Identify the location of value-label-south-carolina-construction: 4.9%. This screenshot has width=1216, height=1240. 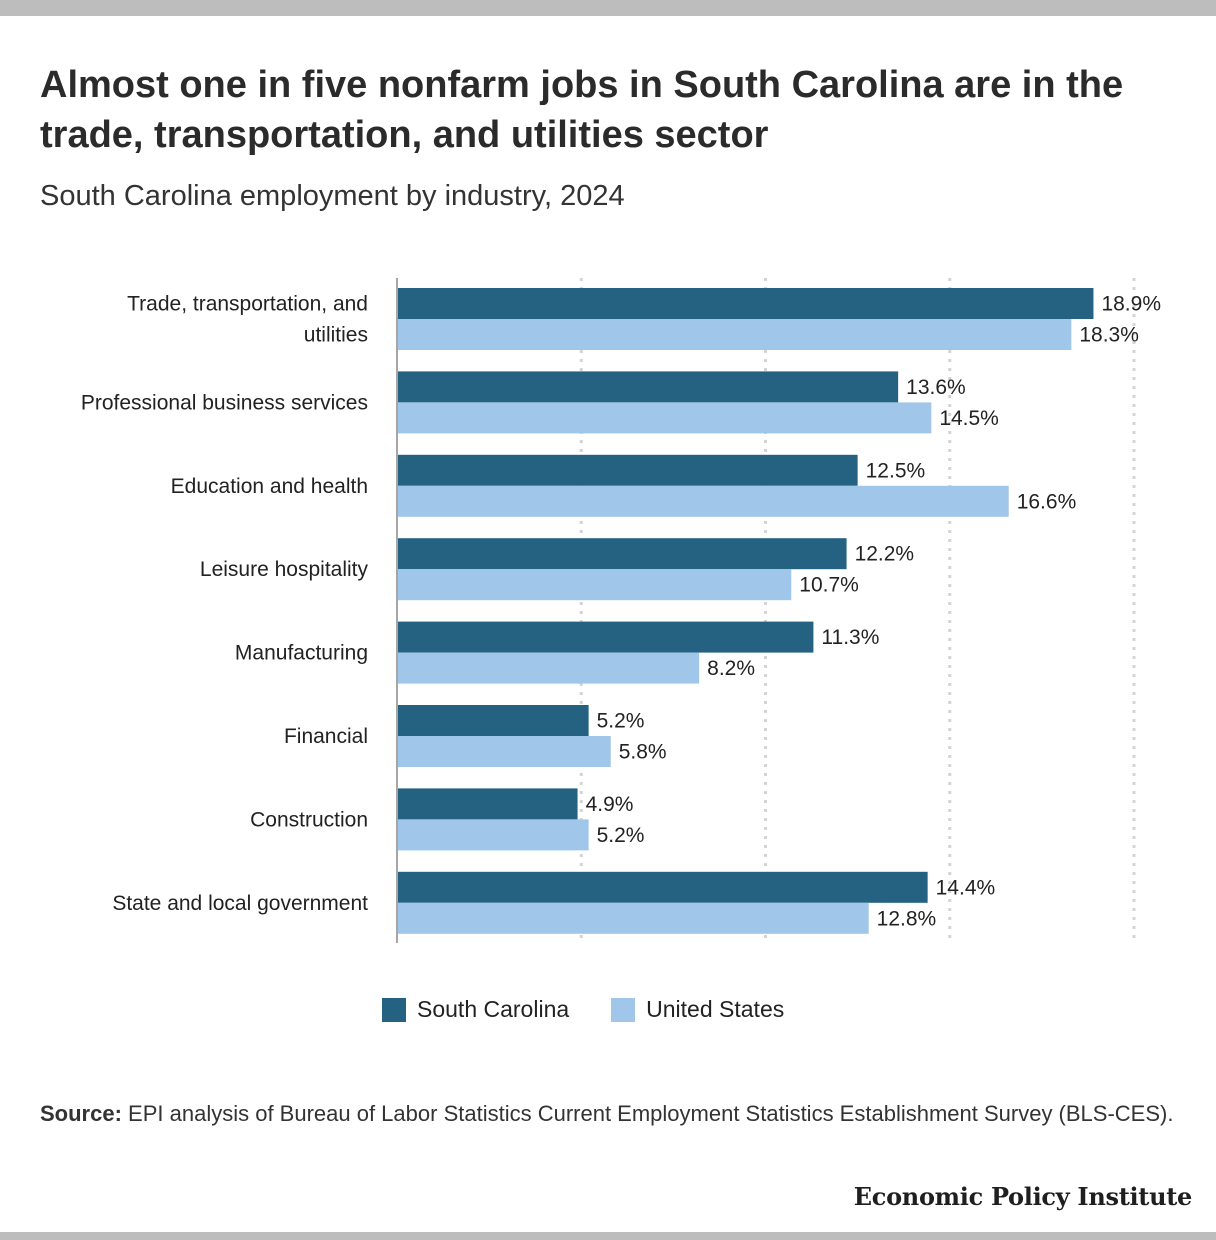
(610, 804).